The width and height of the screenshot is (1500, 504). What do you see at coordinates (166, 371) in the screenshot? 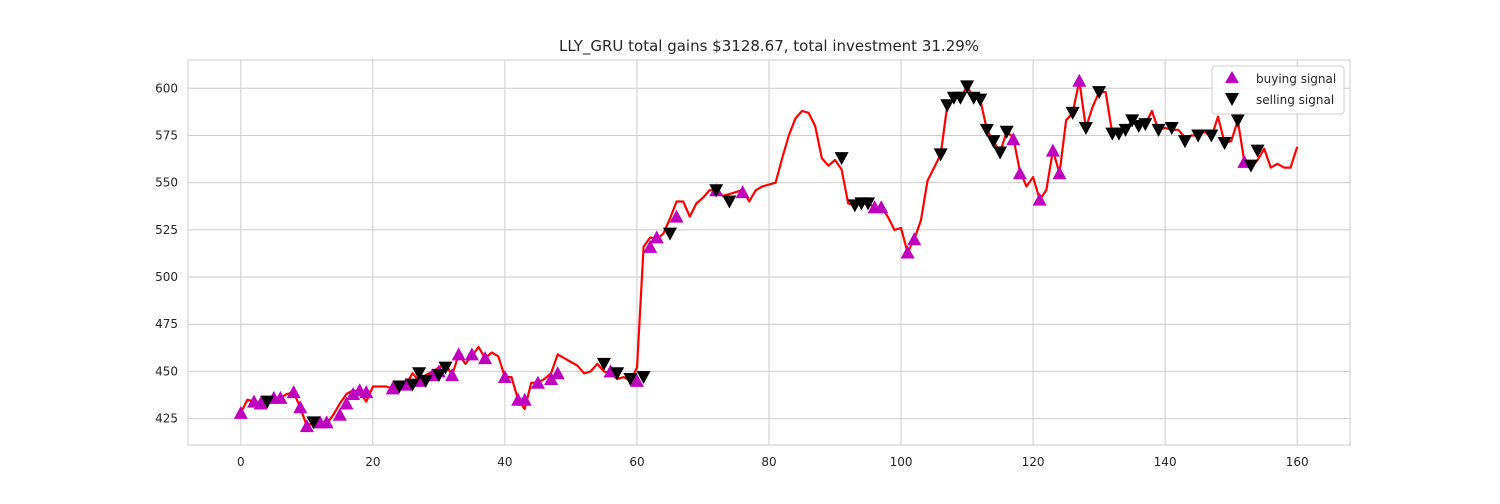
I see `y-tick-label: 450` at bounding box center [166, 371].